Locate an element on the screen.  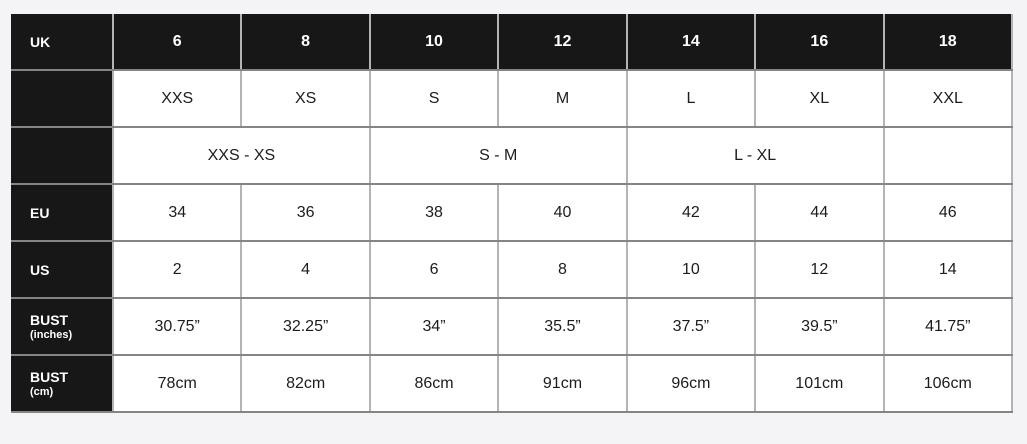
bust-unit-label: (inches) is located at coordinates (51, 334).